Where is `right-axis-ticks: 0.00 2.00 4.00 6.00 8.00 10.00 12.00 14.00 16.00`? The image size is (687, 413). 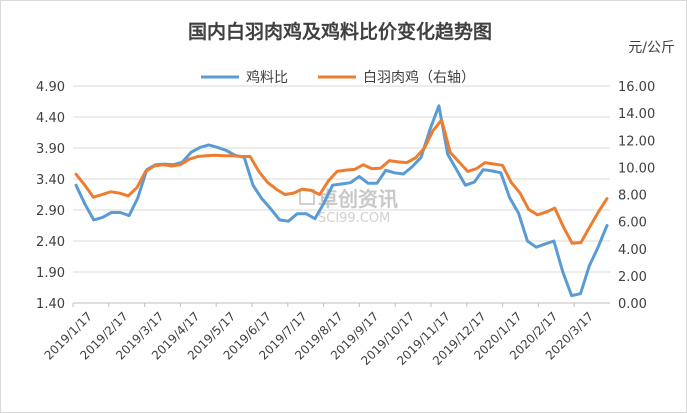 right-axis-ticks: 0.00 2.00 4.00 6.00 8.00 10.00 12.00 14.00 16.00 is located at coordinates (636, 196).